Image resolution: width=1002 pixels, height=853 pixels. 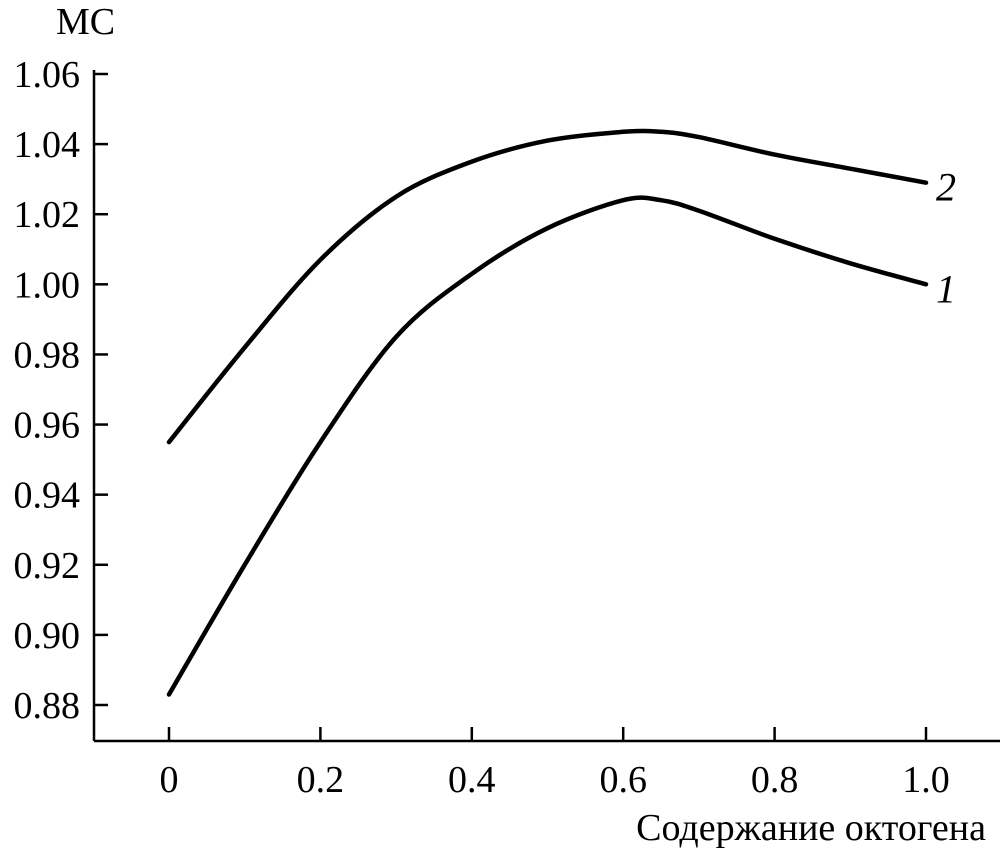 I want to click on y-axis-title: МС, so click(x=85, y=22).